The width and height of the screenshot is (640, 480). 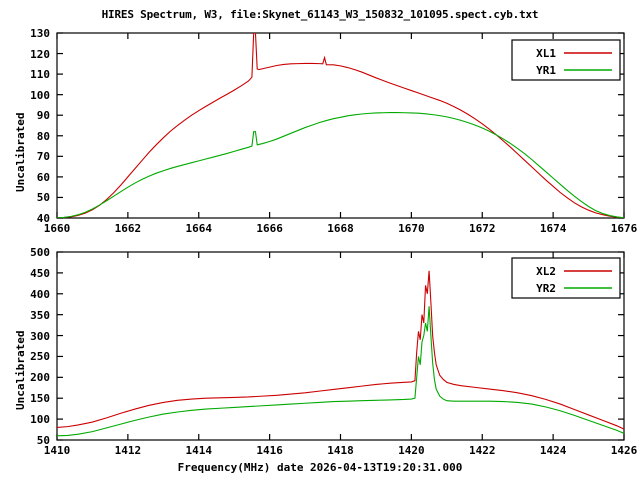 What do you see at coordinates (553, 450) in the screenshot?
I see `x-tick-label: 1424` at bounding box center [553, 450].